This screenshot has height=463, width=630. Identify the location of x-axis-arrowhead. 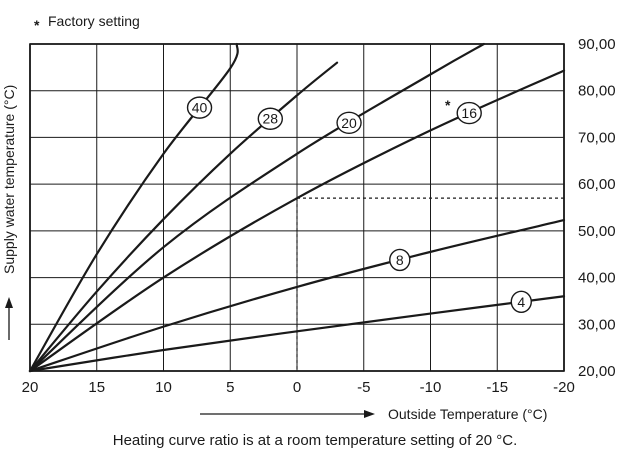
(369, 414).